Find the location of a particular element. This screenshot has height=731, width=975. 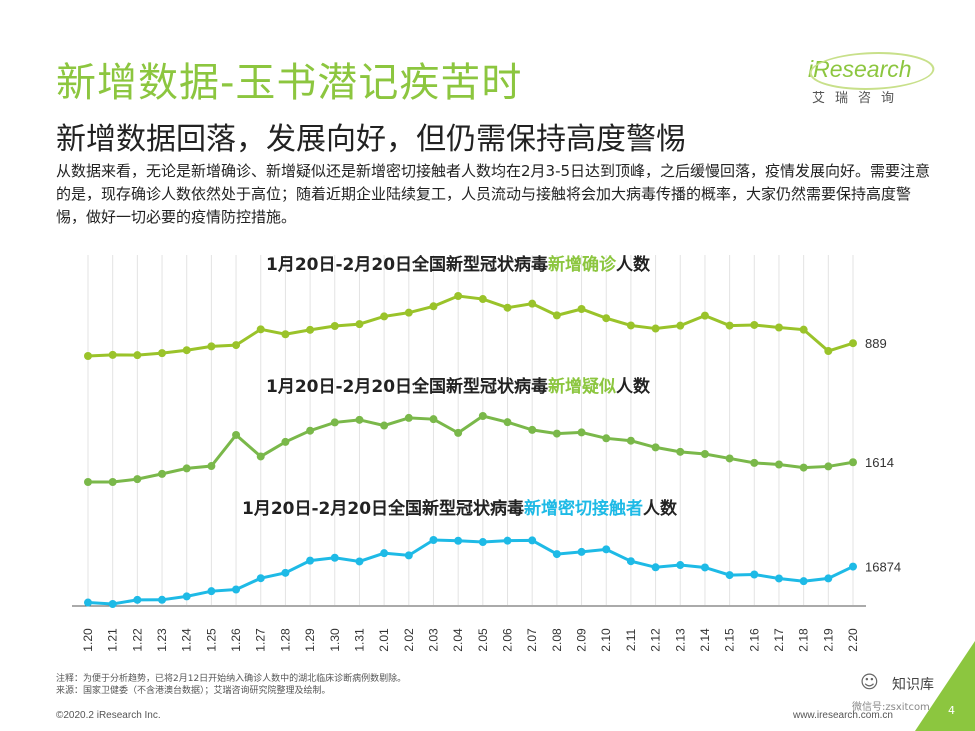

copyright: ©2020.2 iResearch Inc. is located at coordinates (108, 715).